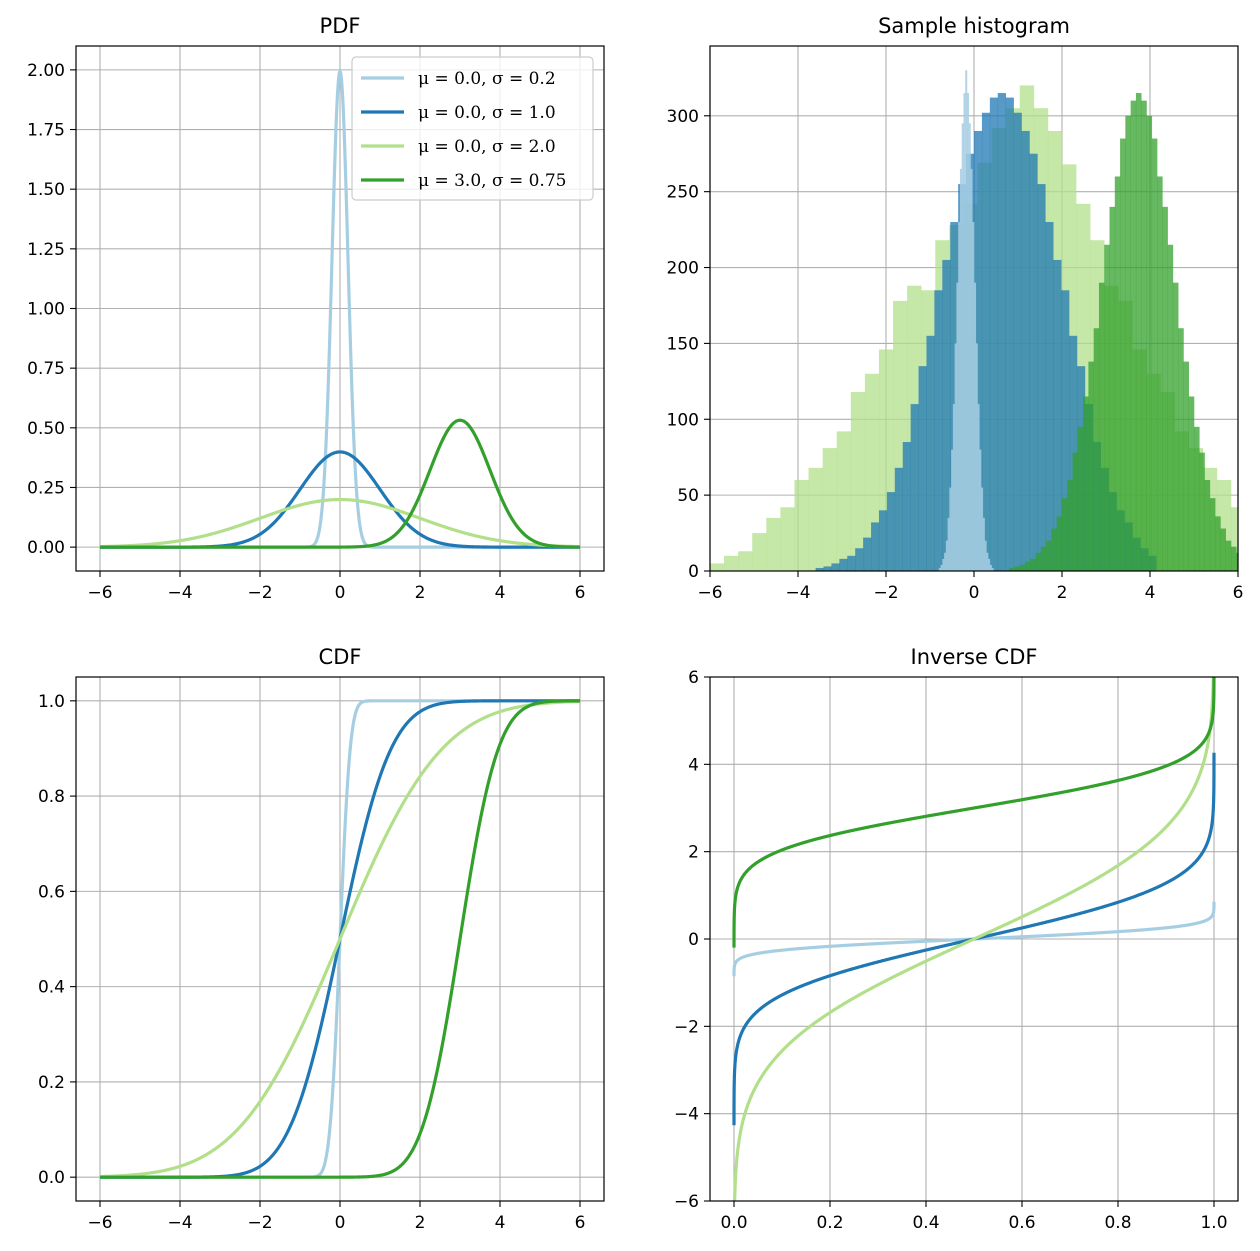  I want to click on y-tick-label: 300, so click(683, 117).